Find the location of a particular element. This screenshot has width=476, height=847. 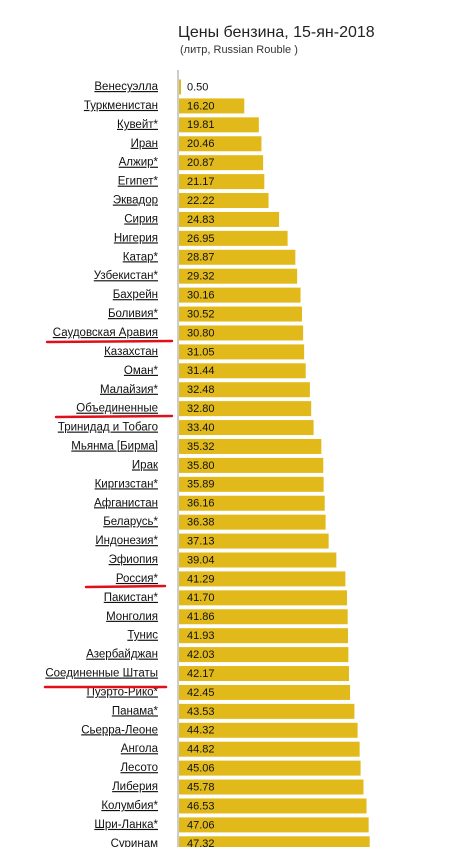

value-label: 30.80 is located at coordinates (201, 333).